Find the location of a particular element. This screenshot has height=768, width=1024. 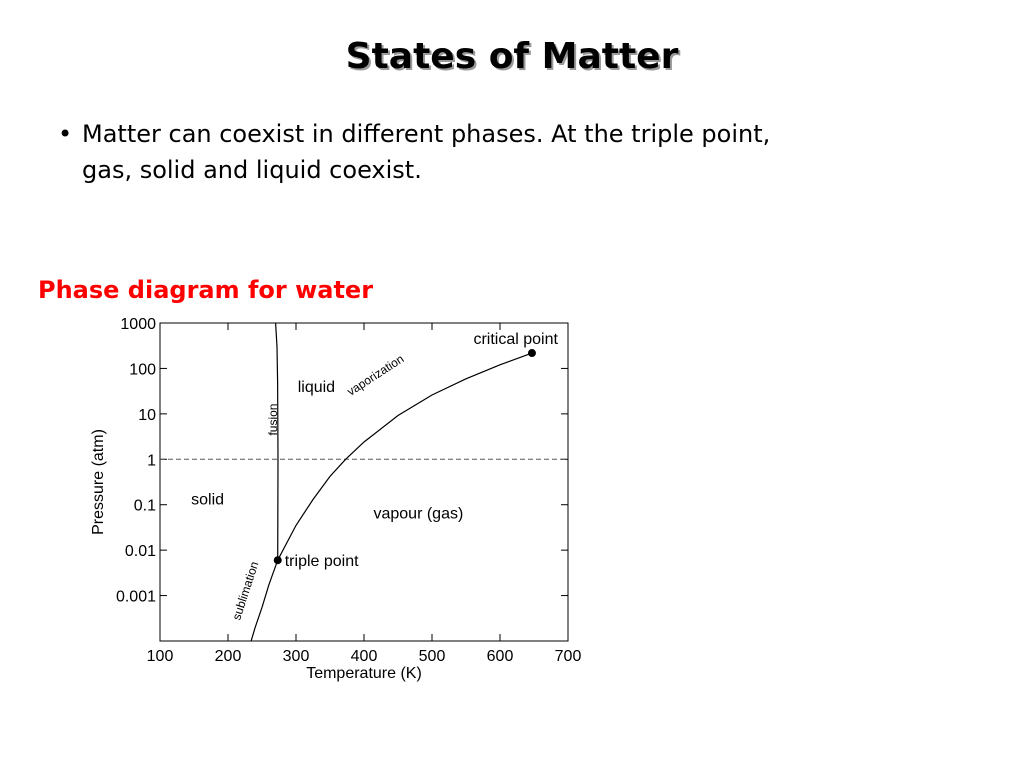

y-tick-label: 10 is located at coordinates (147, 415).